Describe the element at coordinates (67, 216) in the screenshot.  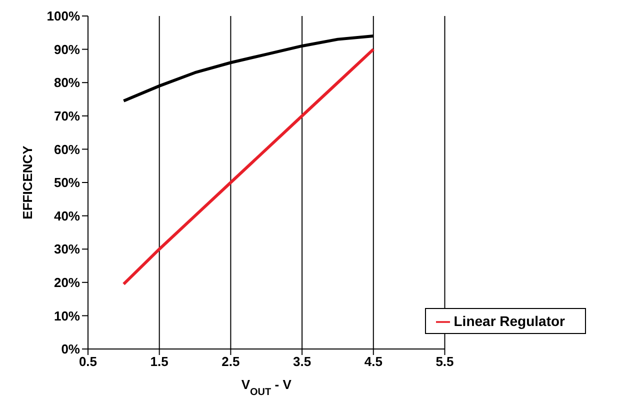
I see `y-tick-label: 40%` at that location.